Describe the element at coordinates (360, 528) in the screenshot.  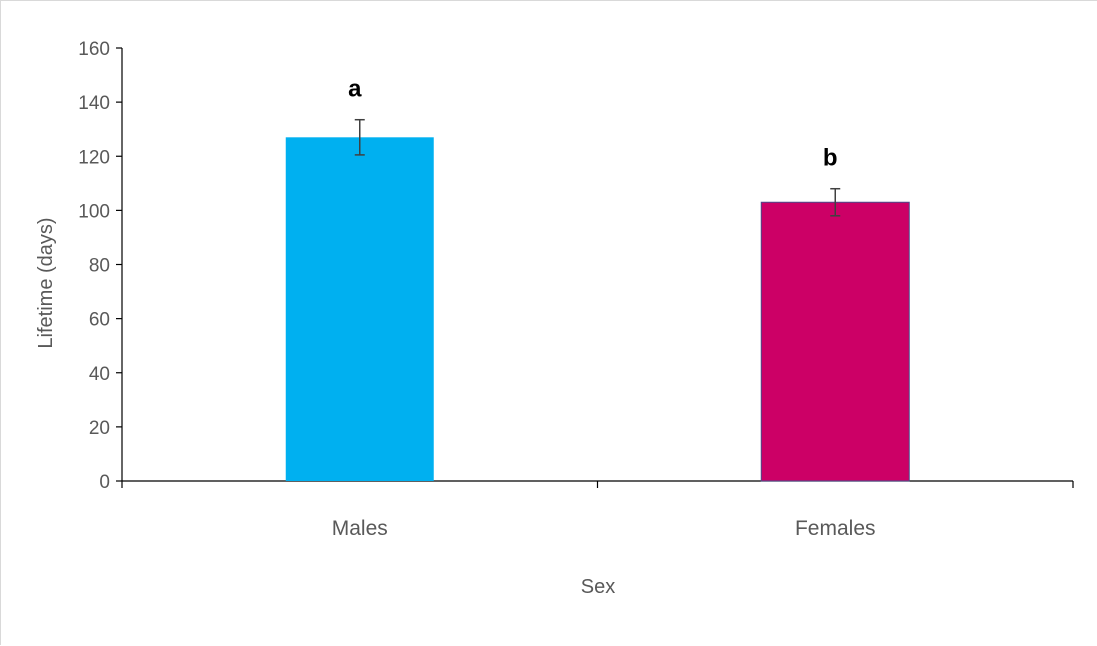
I see `x-tick-label: Males` at that location.